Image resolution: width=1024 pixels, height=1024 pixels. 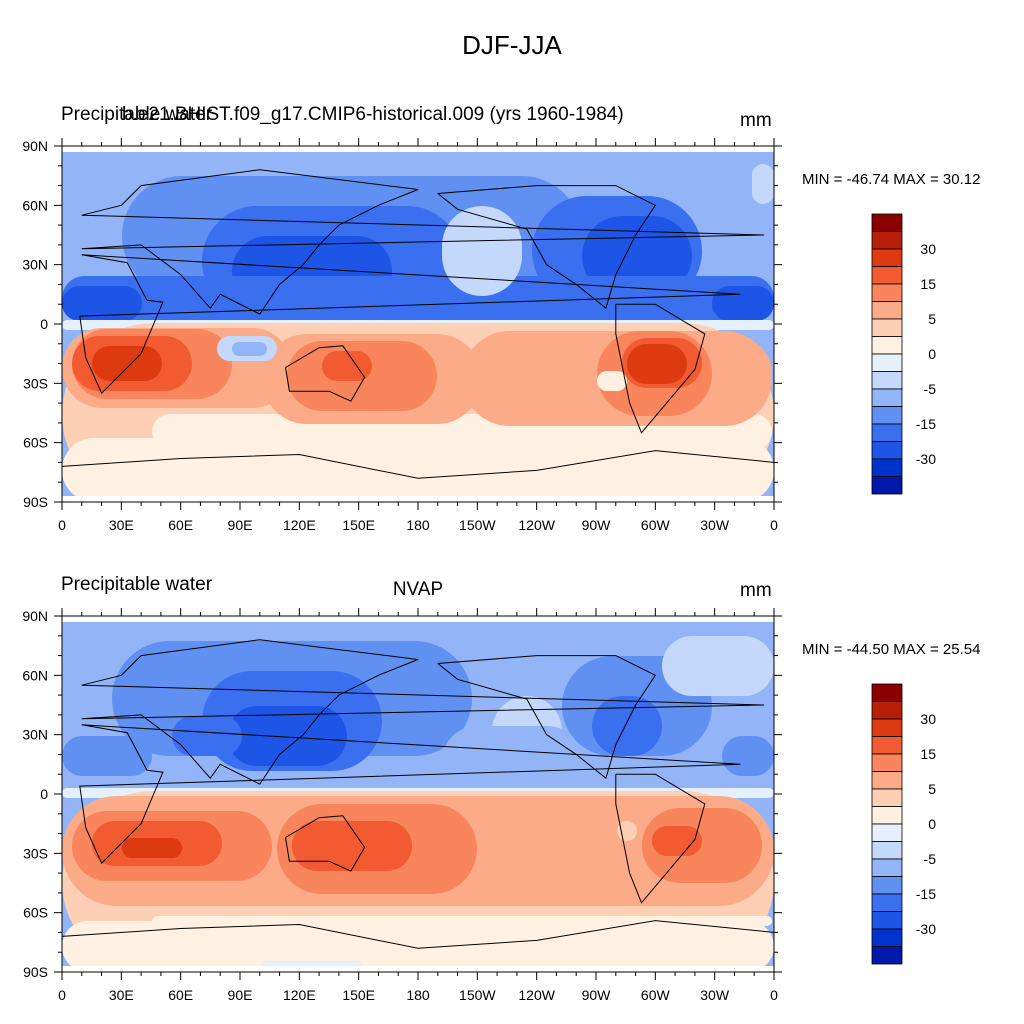 What do you see at coordinates (358, 525) in the screenshot?
I see `x-tick-label: 150E` at bounding box center [358, 525].